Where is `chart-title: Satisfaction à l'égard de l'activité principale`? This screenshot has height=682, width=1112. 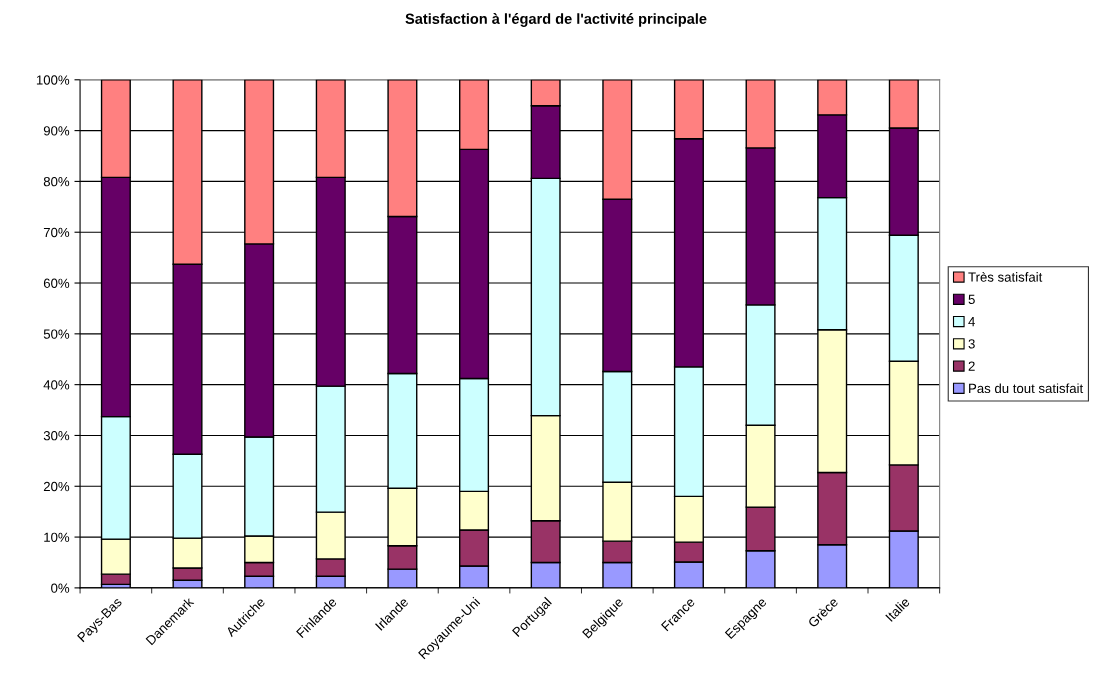
chart-title: Satisfaction à l'égard de l'activité principale is located at coordinates (556, 20).